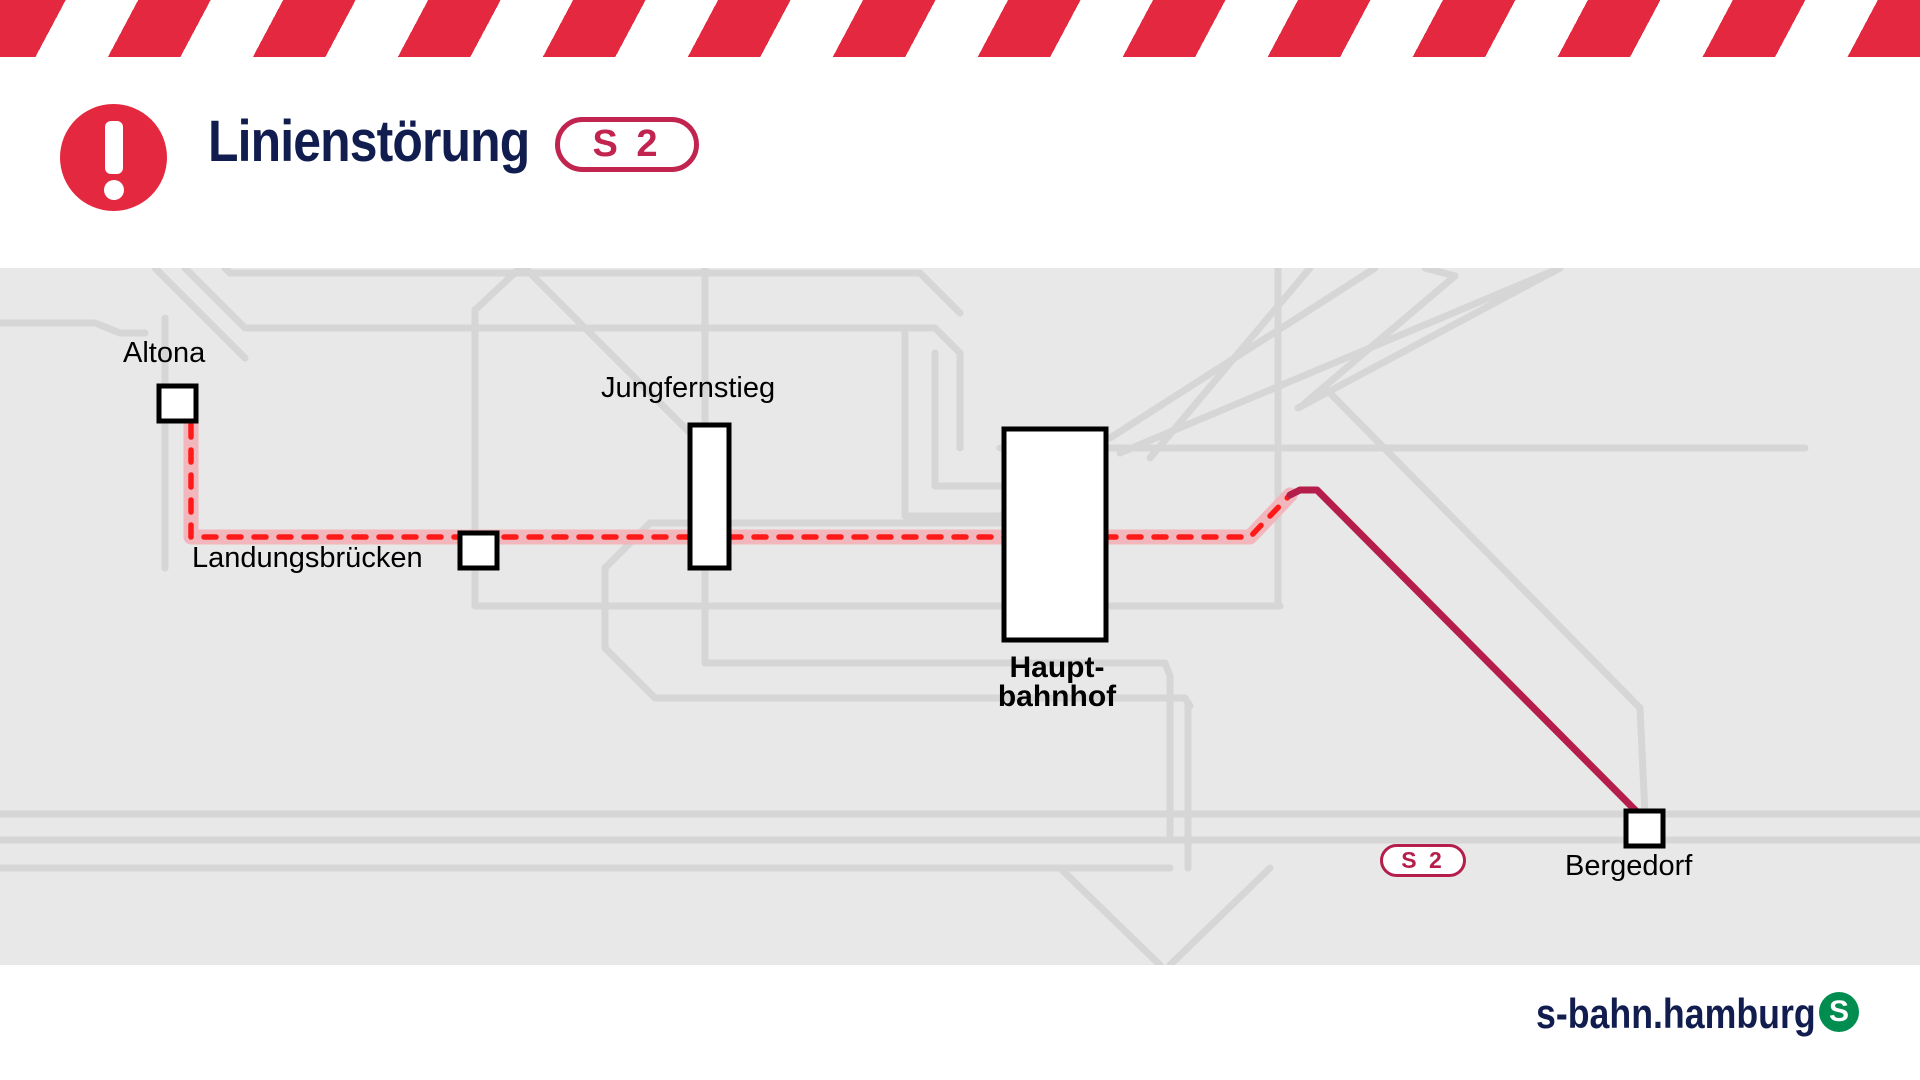  Describe the element at coordinates (709, 496) in the screenshot. I see `station-jungfernstieg` at that location.